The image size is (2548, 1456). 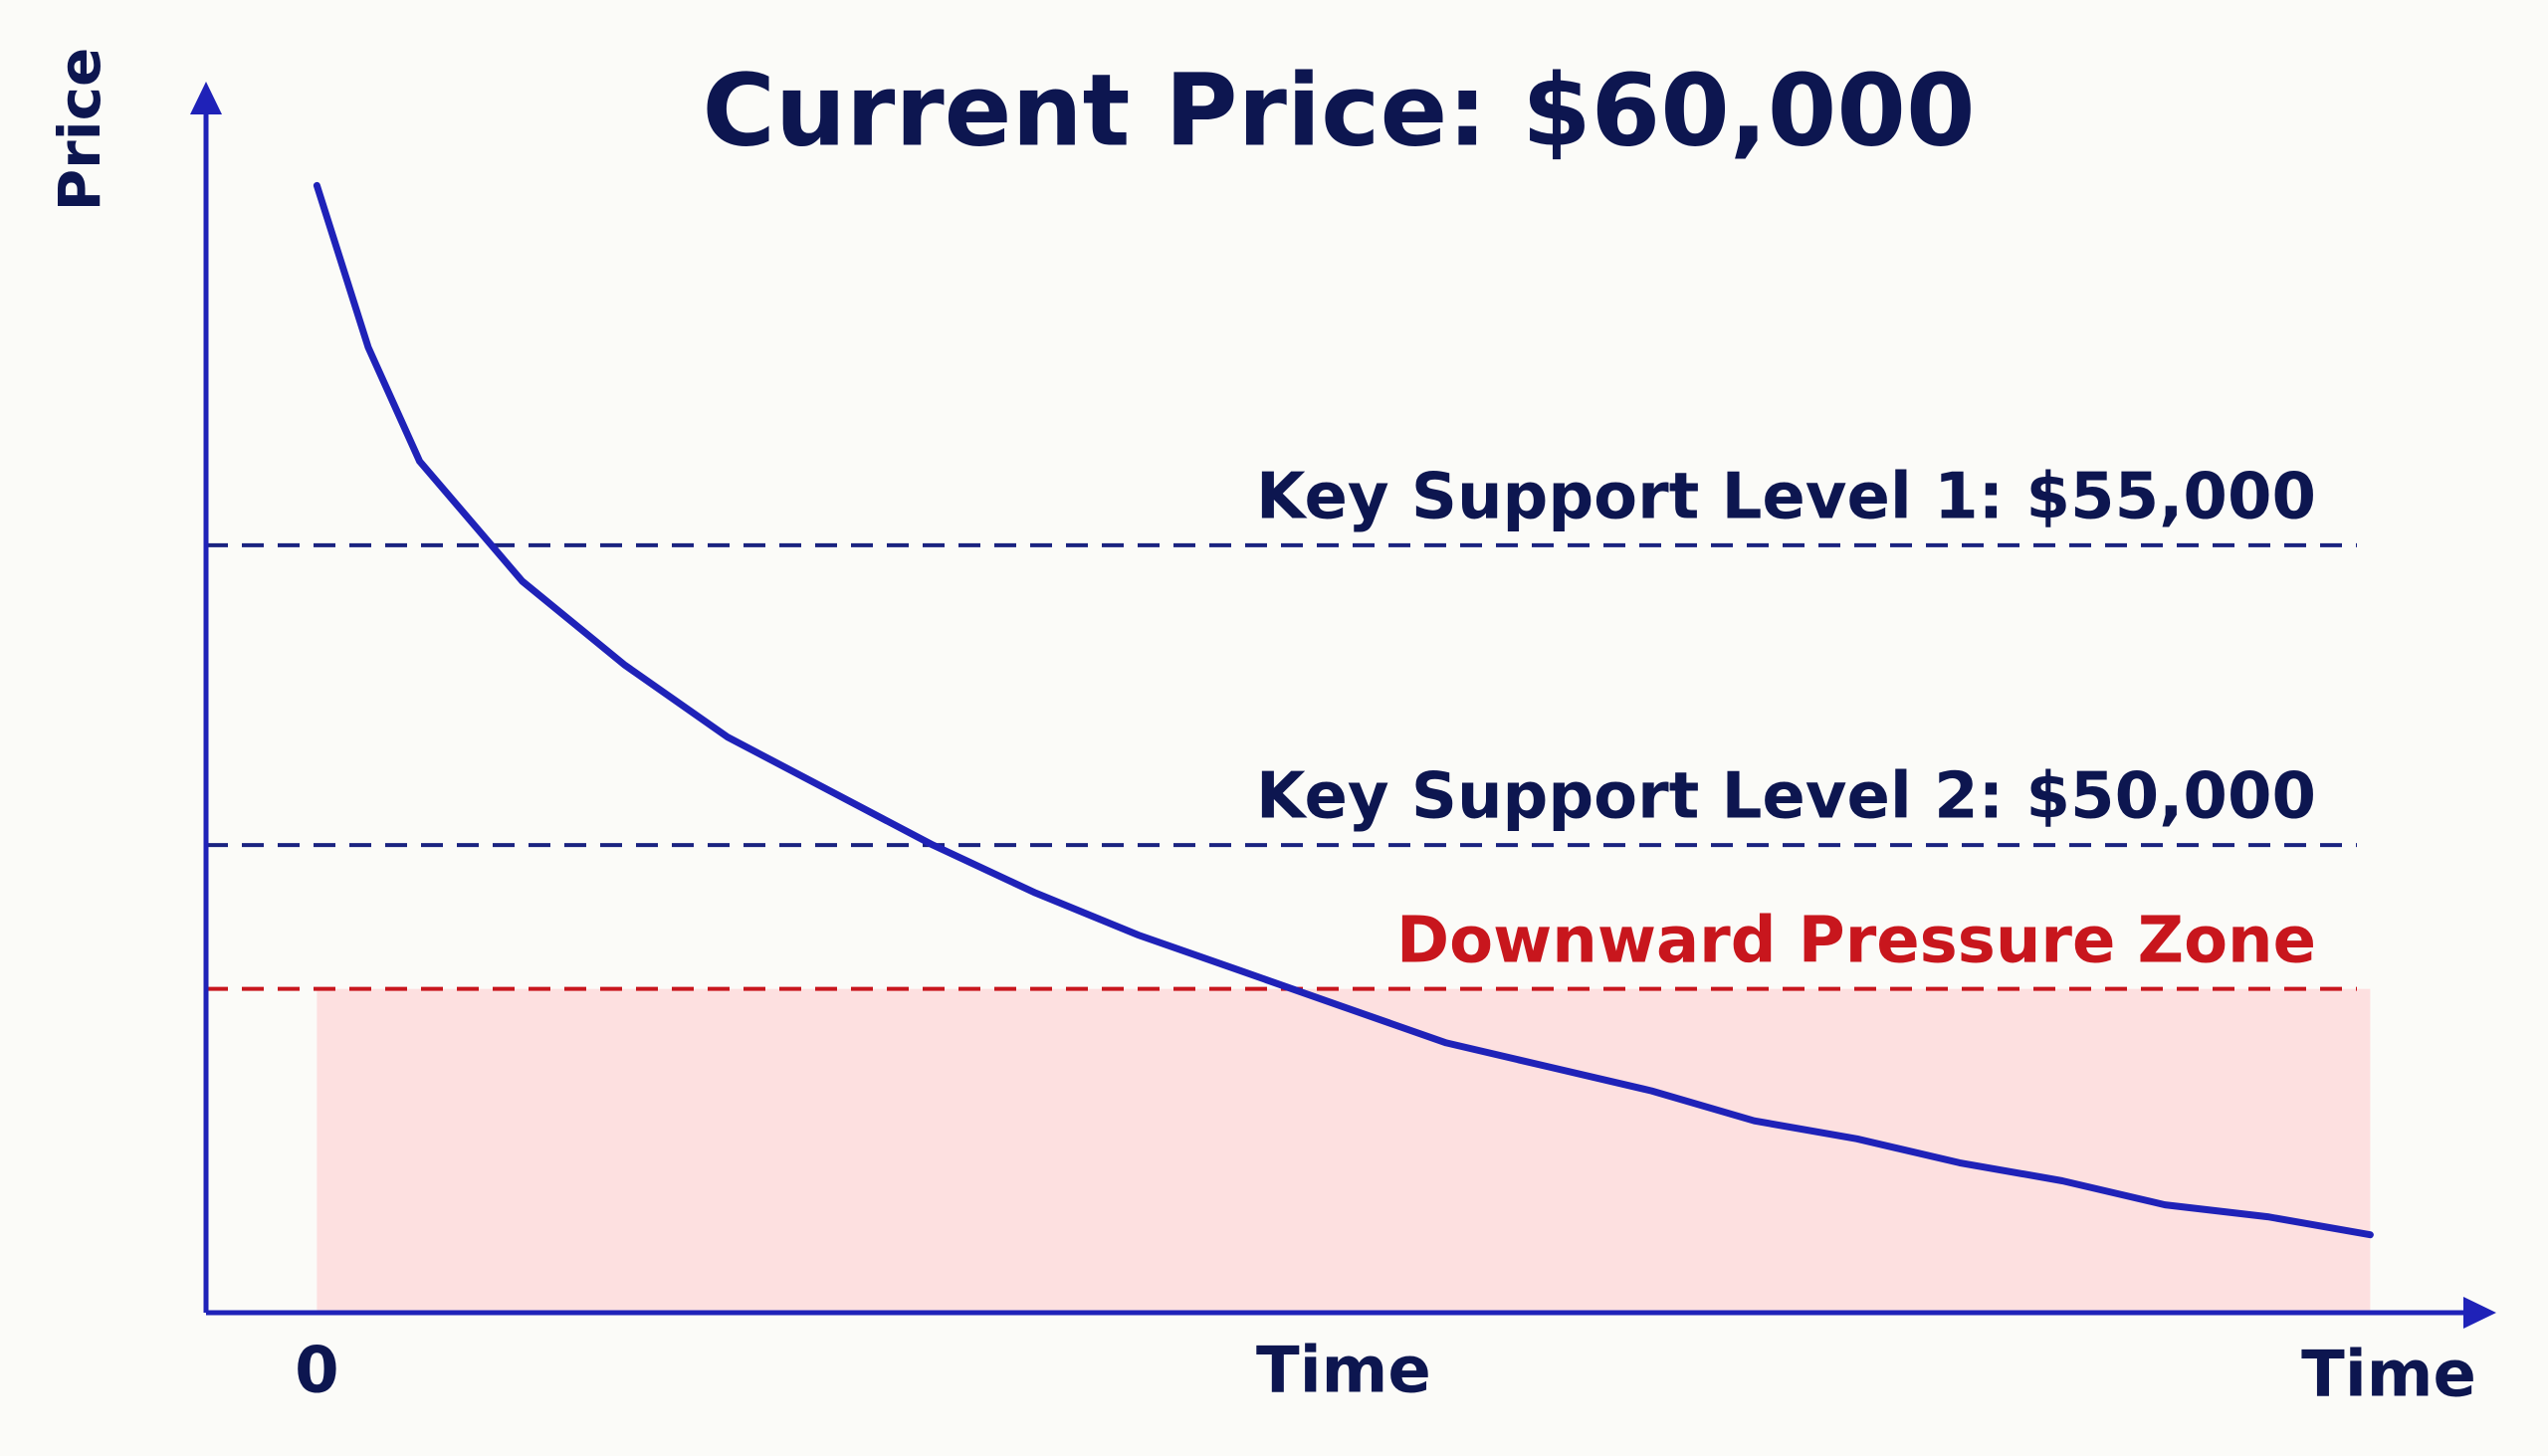 What do you see at coordinates (1786, 797) in the screenshot?
I see `support-label: Key Support Level 2: $50,000` at bounding box center [1786, 797].